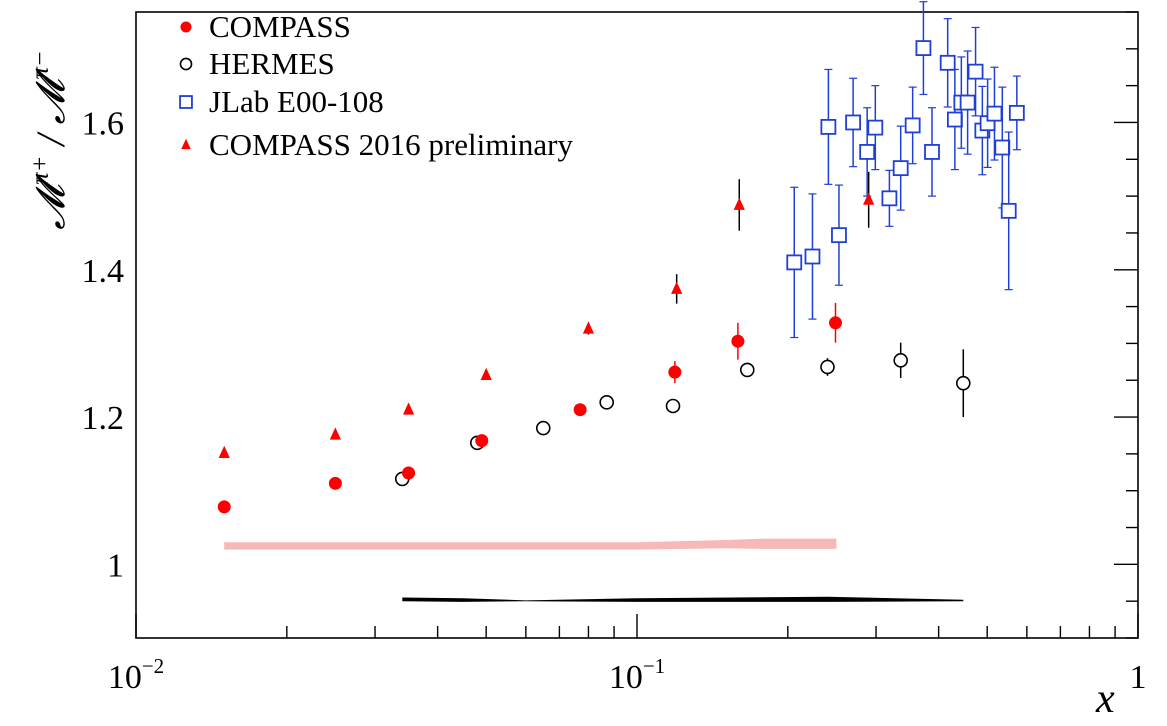  What do you see at coordinates (594, 570) in the screenshot?
I see `systematic-band-layer` at bounding box center [594, 570].